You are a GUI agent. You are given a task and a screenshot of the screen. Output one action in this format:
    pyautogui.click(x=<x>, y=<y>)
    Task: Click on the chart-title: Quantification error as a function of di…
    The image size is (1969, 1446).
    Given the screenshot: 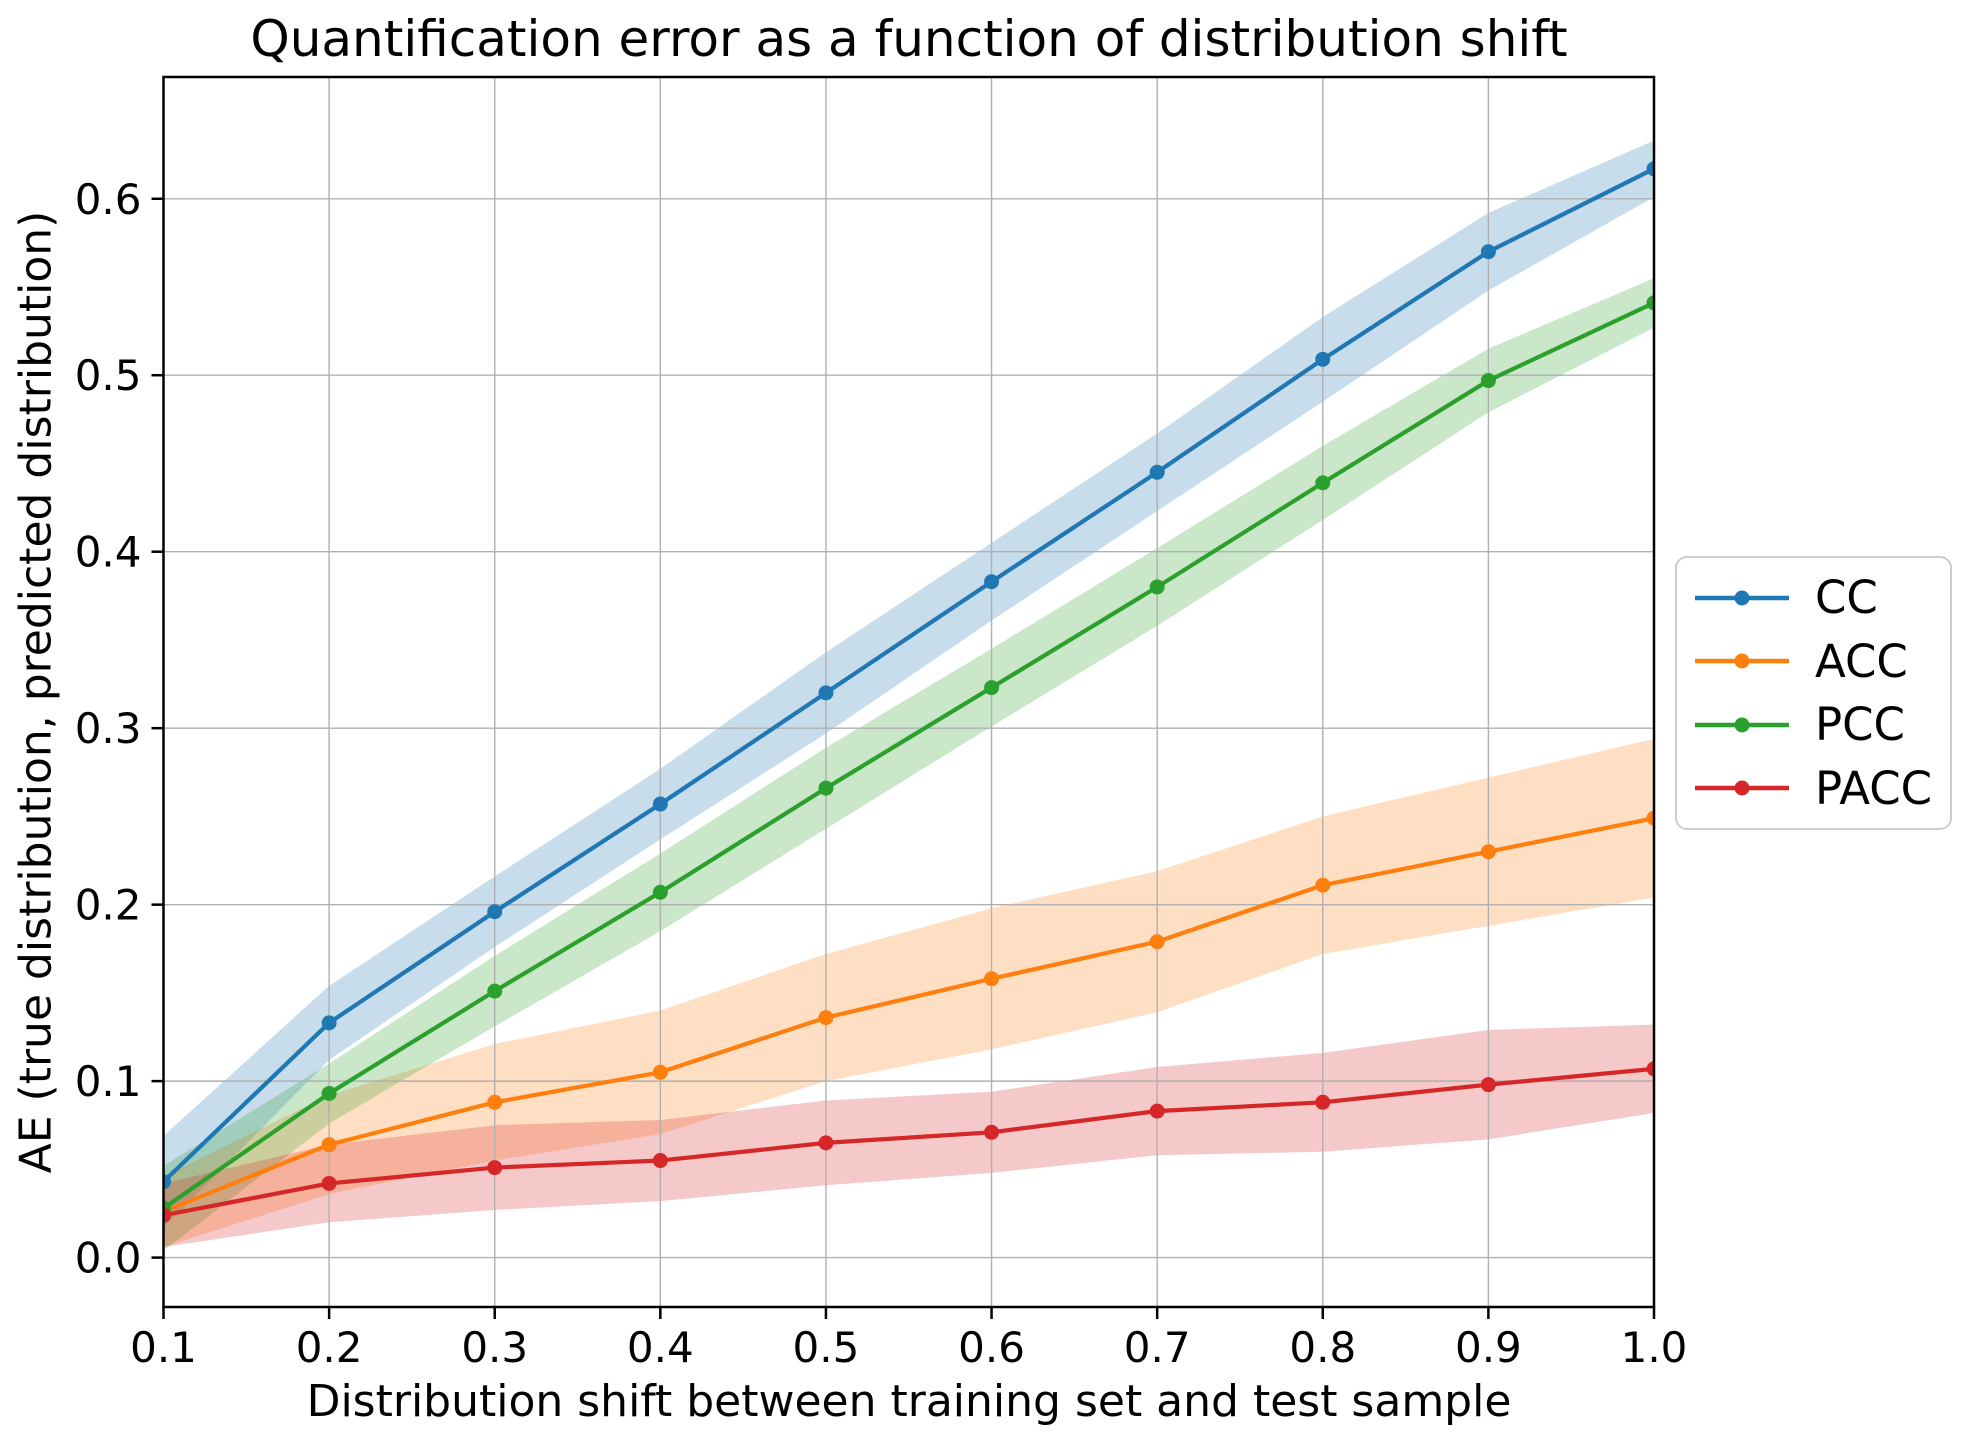 What is the action you would take?
    pyautogui.click(x=909, y=39)
    